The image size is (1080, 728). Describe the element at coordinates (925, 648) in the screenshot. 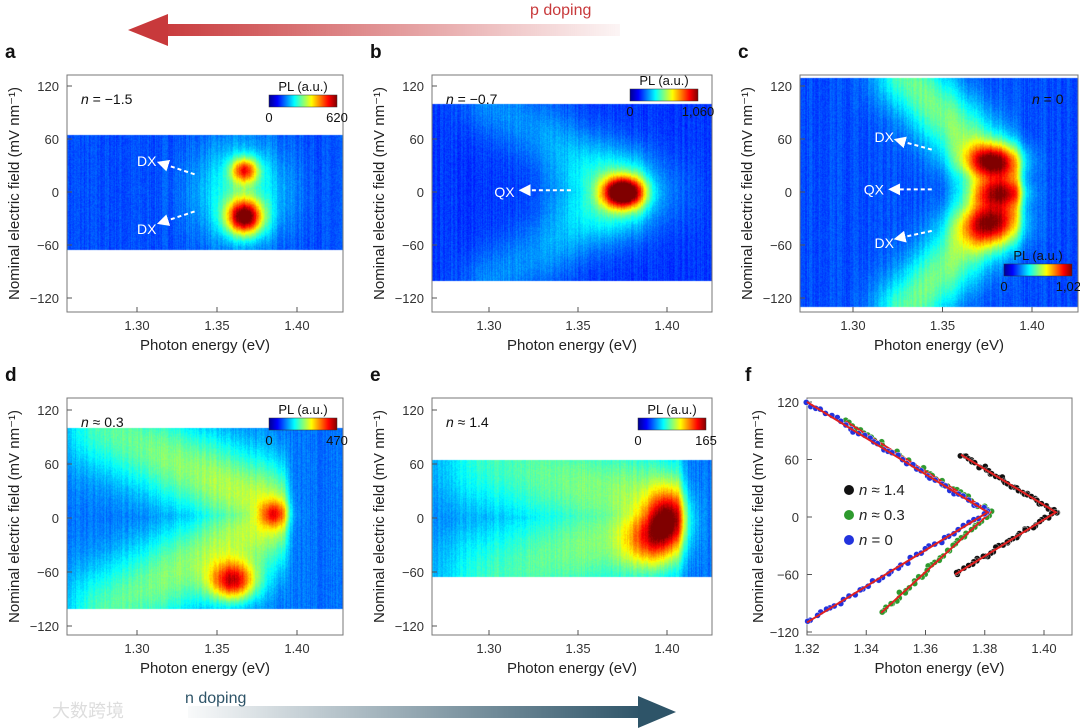

I see `x-tick-label: 1.36` at that location.